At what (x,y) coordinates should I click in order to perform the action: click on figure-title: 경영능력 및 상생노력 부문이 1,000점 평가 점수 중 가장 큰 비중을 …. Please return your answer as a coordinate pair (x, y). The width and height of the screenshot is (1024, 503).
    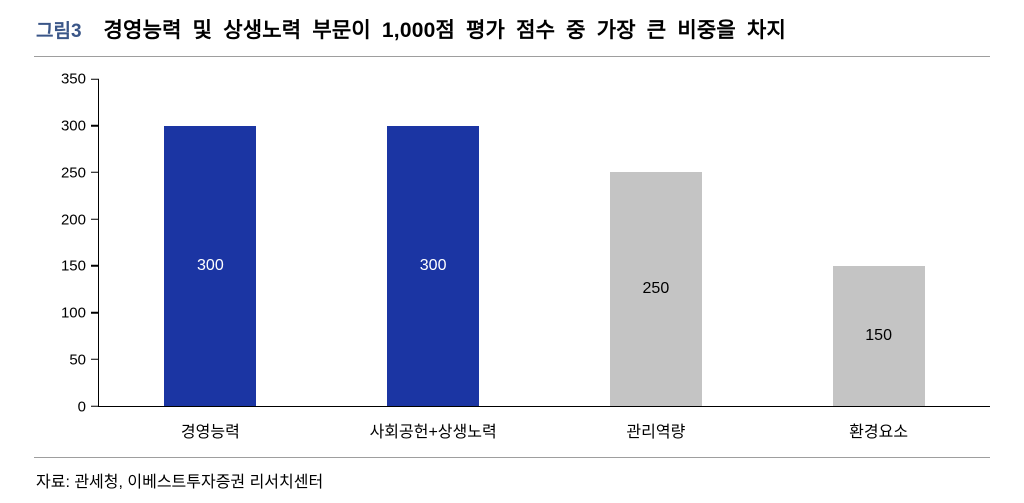
    Looking at the image, I should click on (444, 30).